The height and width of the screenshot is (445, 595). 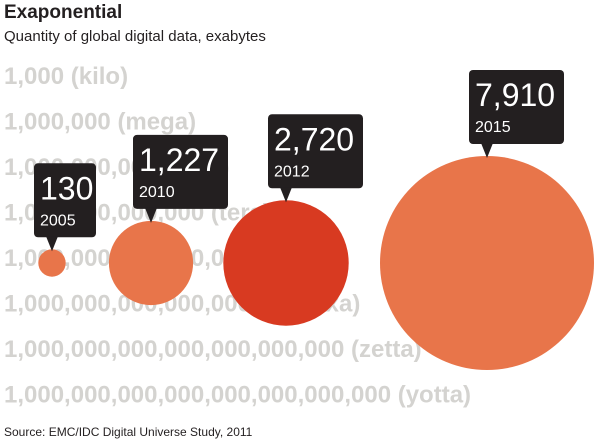 What do you see at coordinates (157, 192) in the screenshot?
I see `data-label-year: 2010` at bounding box center [157, 192].